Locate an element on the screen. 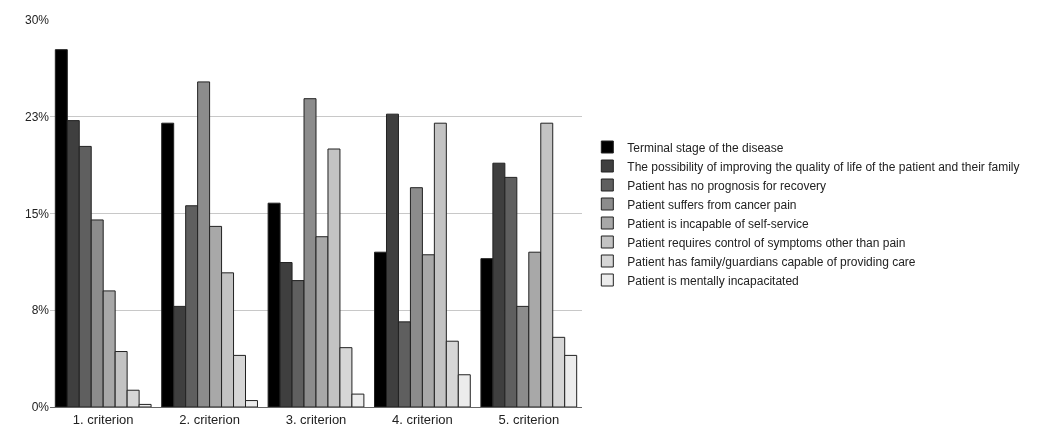 This screenshot has width=1037, height=437. y-tick-label: 23% is located at coordinates (37, 116).